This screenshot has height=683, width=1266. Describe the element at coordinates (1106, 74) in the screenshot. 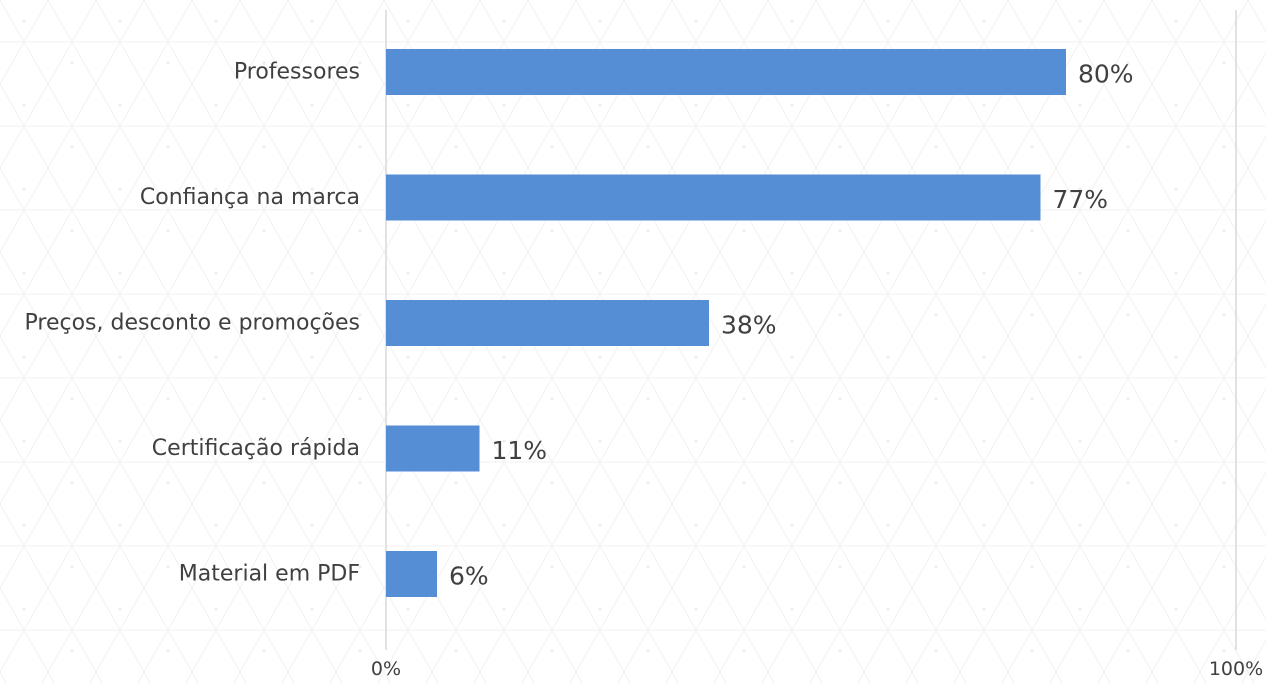

I see `data-label-0: 80%` at that location.